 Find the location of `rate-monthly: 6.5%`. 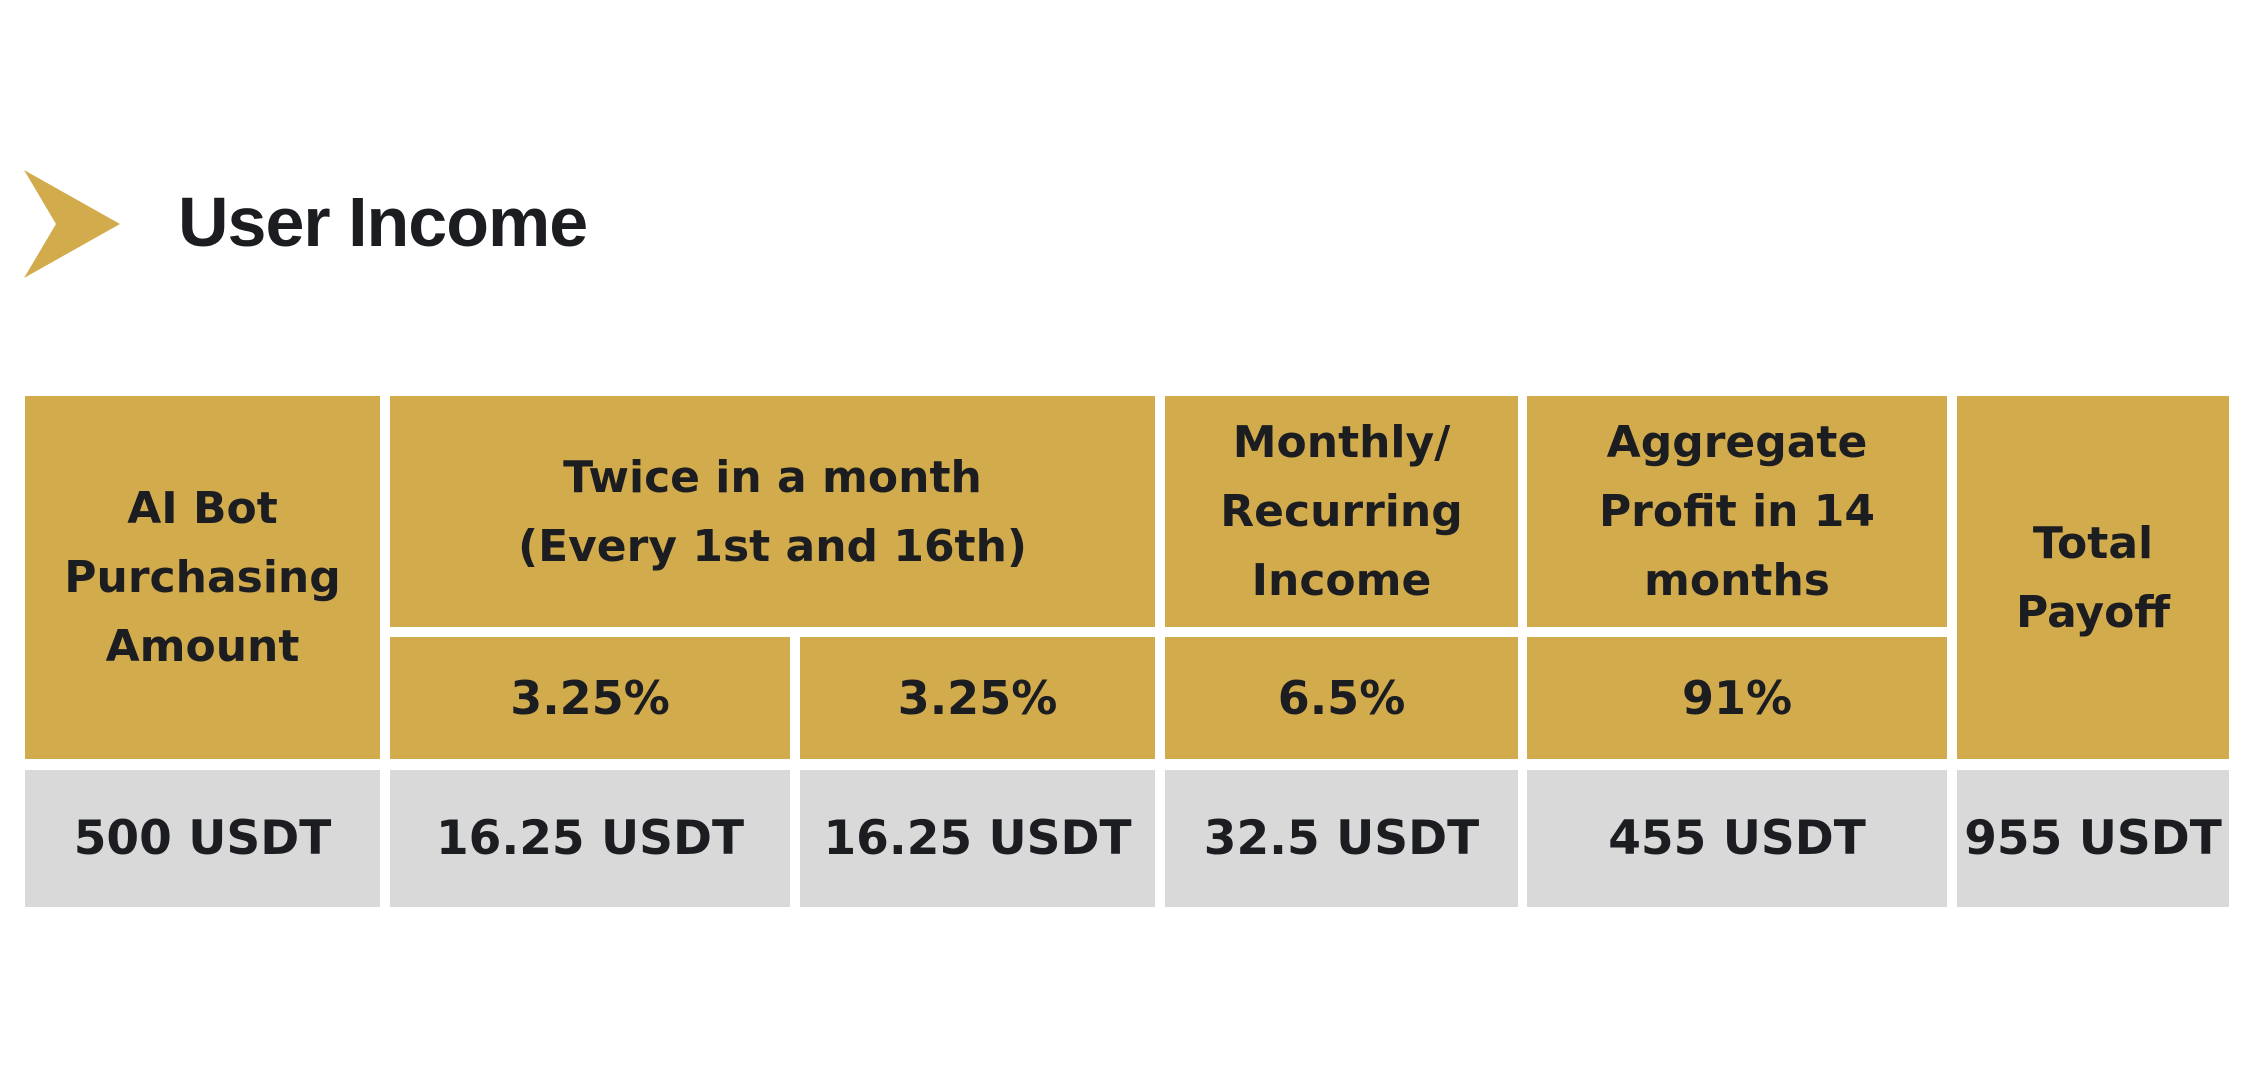

rate-monthly: 6.5% is located at coordinates (1341, 698).